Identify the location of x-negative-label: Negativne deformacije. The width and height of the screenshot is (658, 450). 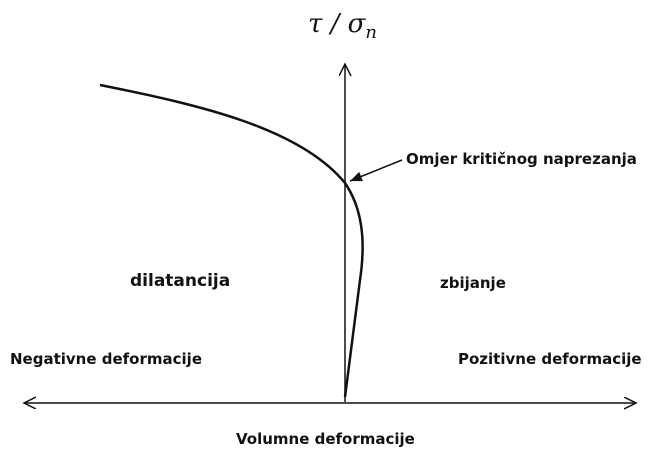
(106, 359).